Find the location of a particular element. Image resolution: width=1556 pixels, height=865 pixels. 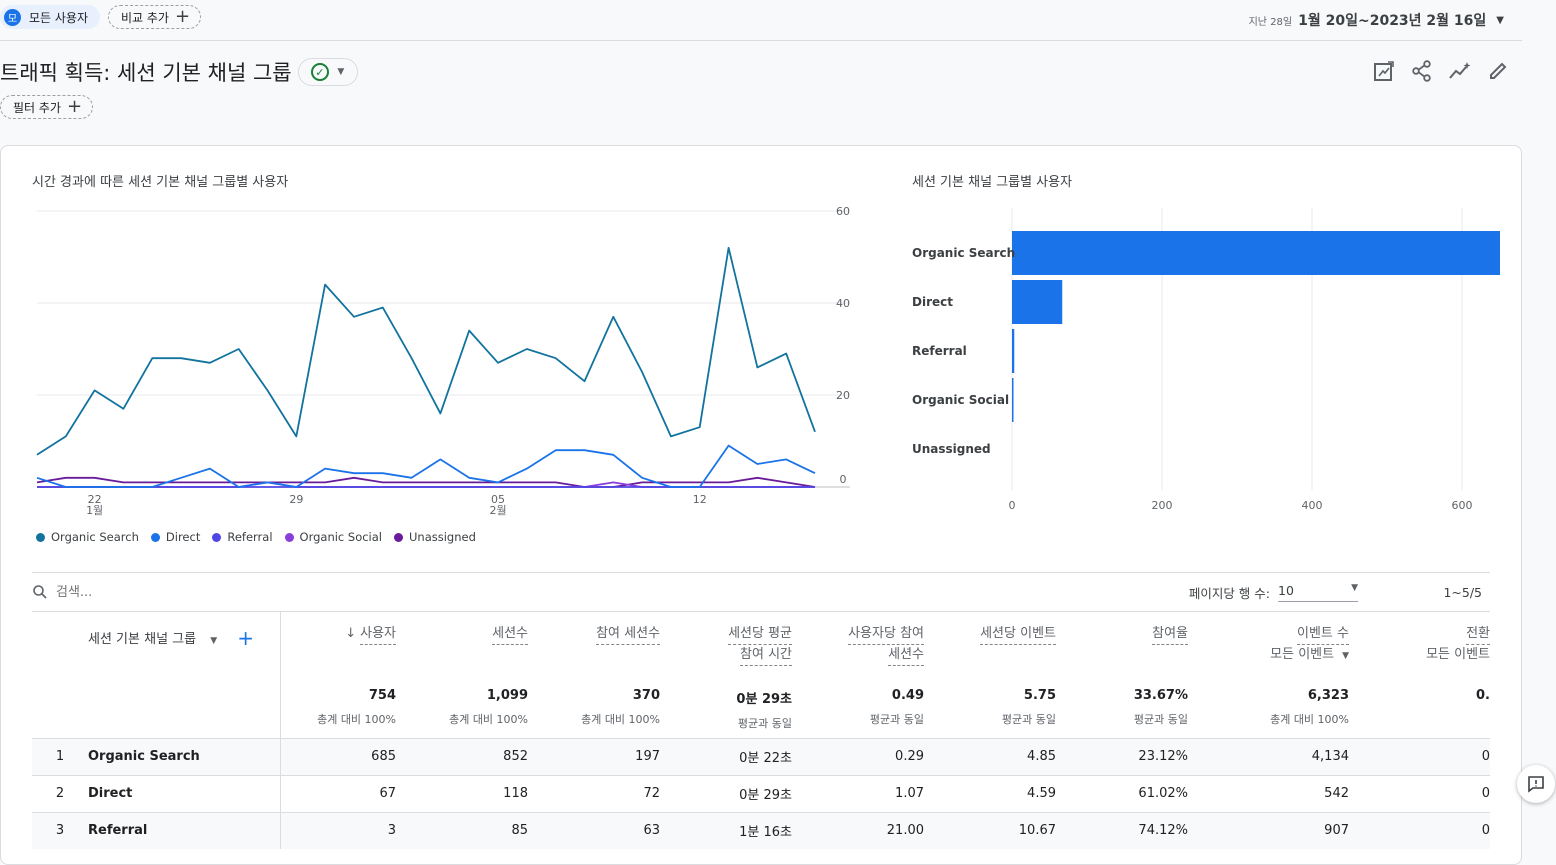

row-dimension-cell: 1 Organic Search is located at coordinates (156, 756).